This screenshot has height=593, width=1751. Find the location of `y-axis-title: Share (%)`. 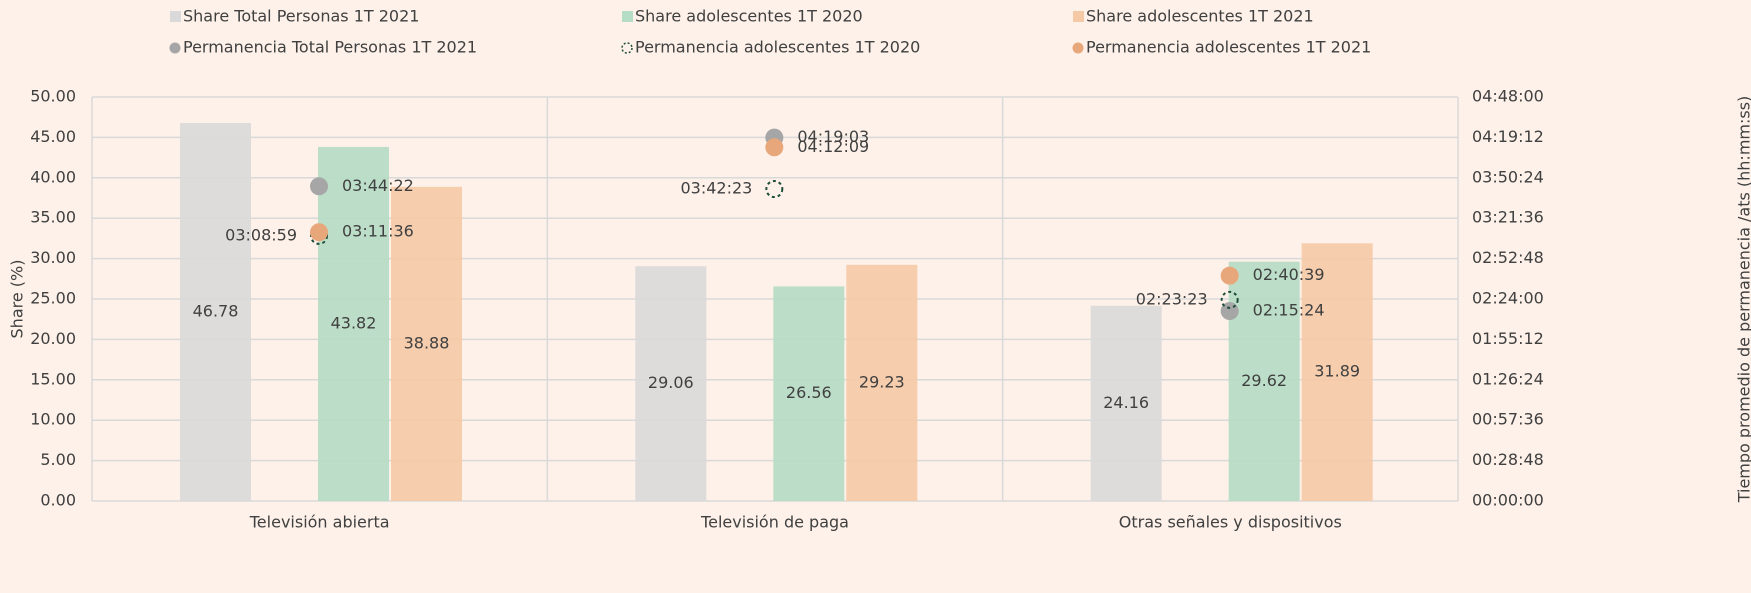

y-axis-title: Share (%) is located at coordinates (17, 299).